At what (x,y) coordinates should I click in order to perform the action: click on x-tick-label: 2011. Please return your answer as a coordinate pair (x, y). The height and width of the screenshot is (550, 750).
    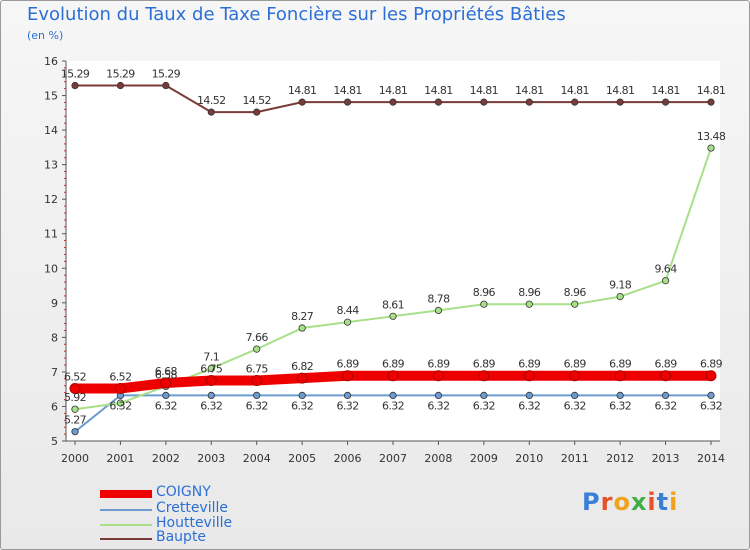
    Looking at the image, I should click on (575, 458).